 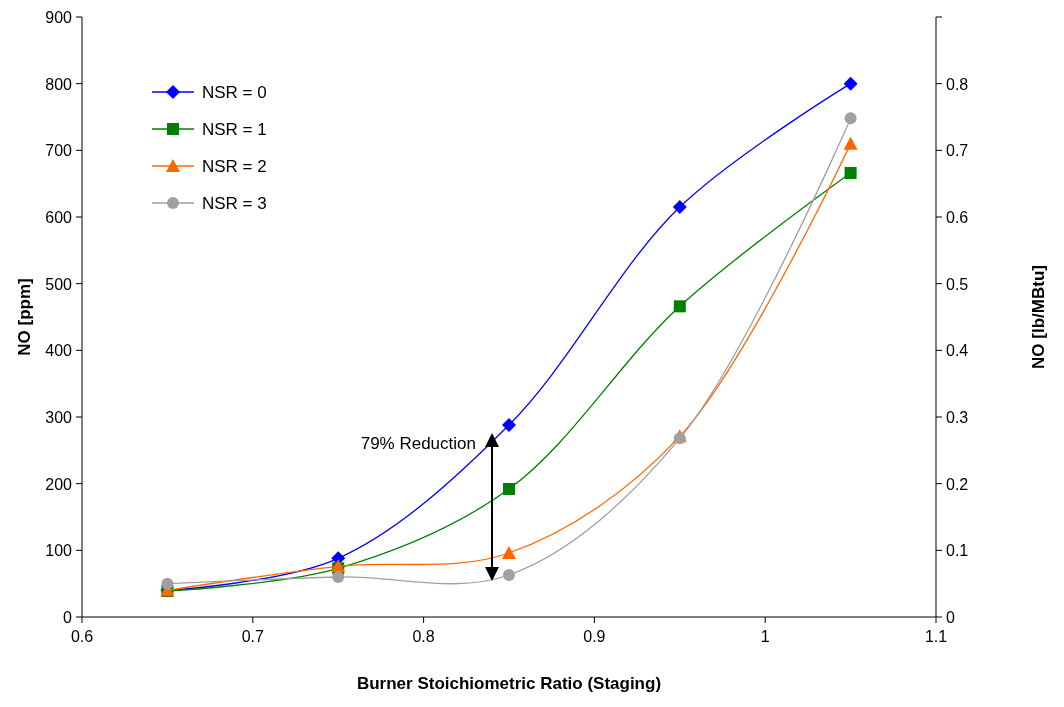 I want to click on legend-label: NSR = 2, so click(x=234, y=166).